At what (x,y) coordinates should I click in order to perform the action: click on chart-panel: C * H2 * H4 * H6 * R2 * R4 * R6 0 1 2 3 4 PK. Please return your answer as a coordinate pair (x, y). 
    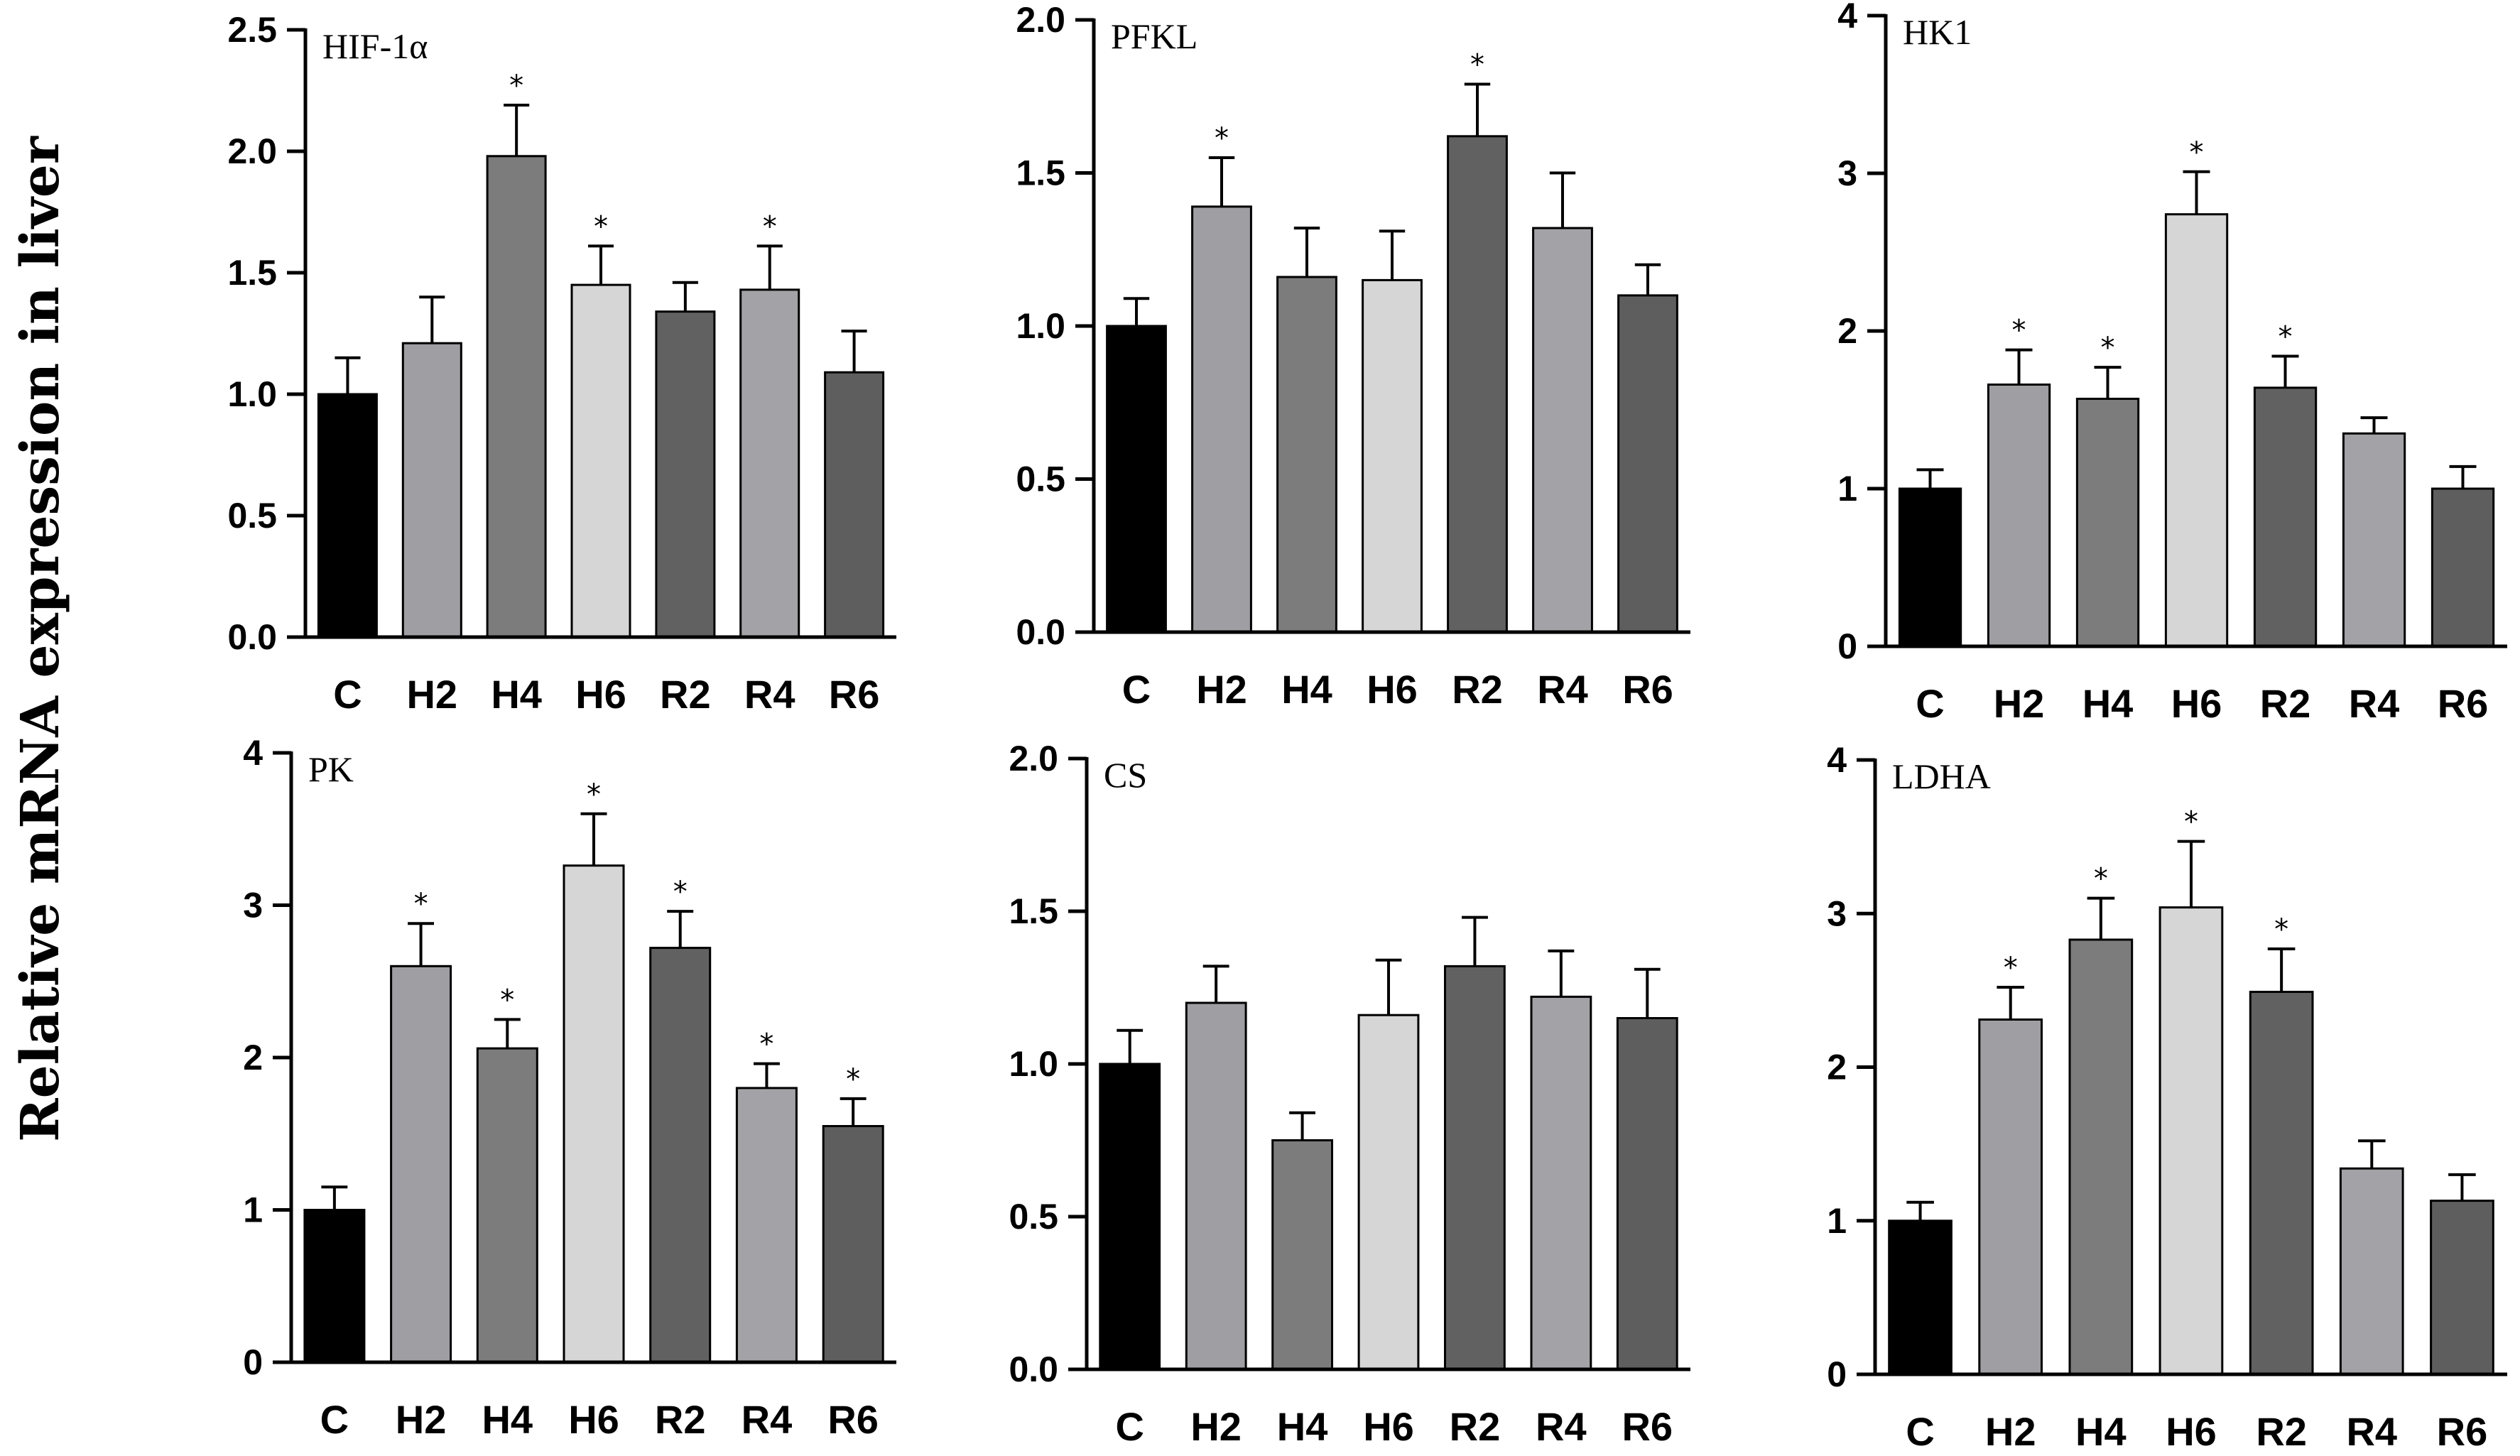
    Looking at the image, I should click on (569, 1087).